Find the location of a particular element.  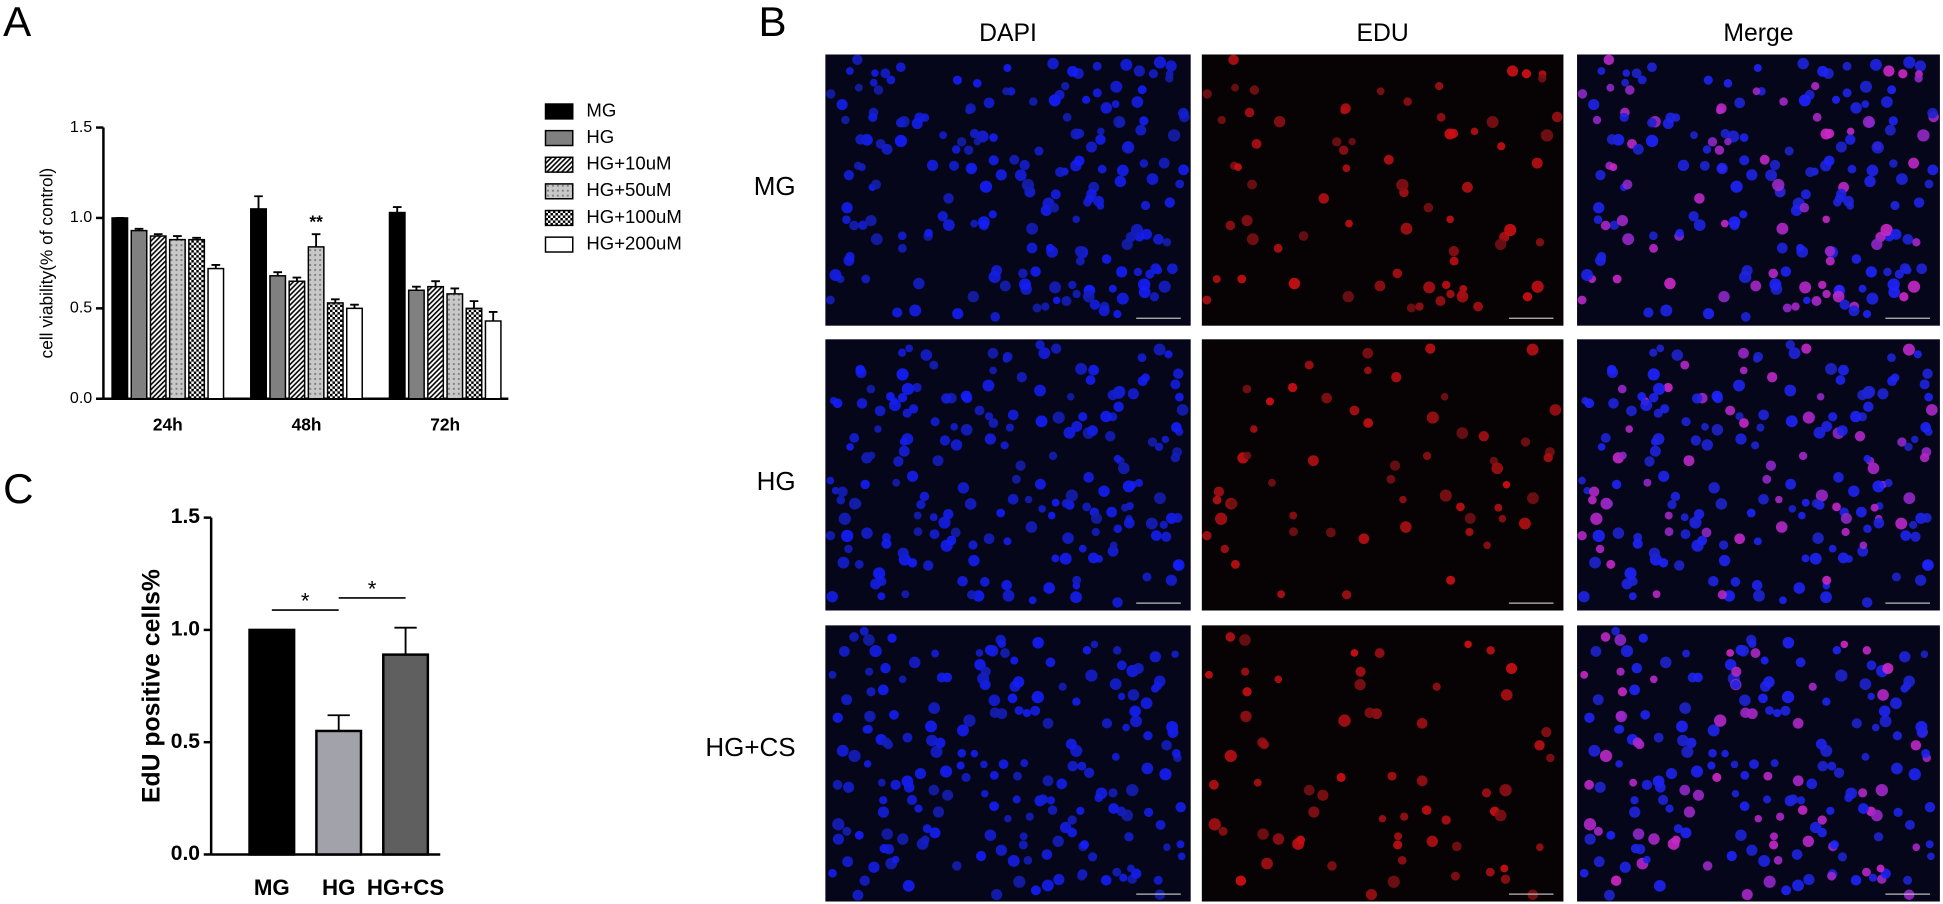

legend-swatch is located at coordinates (559, 164).